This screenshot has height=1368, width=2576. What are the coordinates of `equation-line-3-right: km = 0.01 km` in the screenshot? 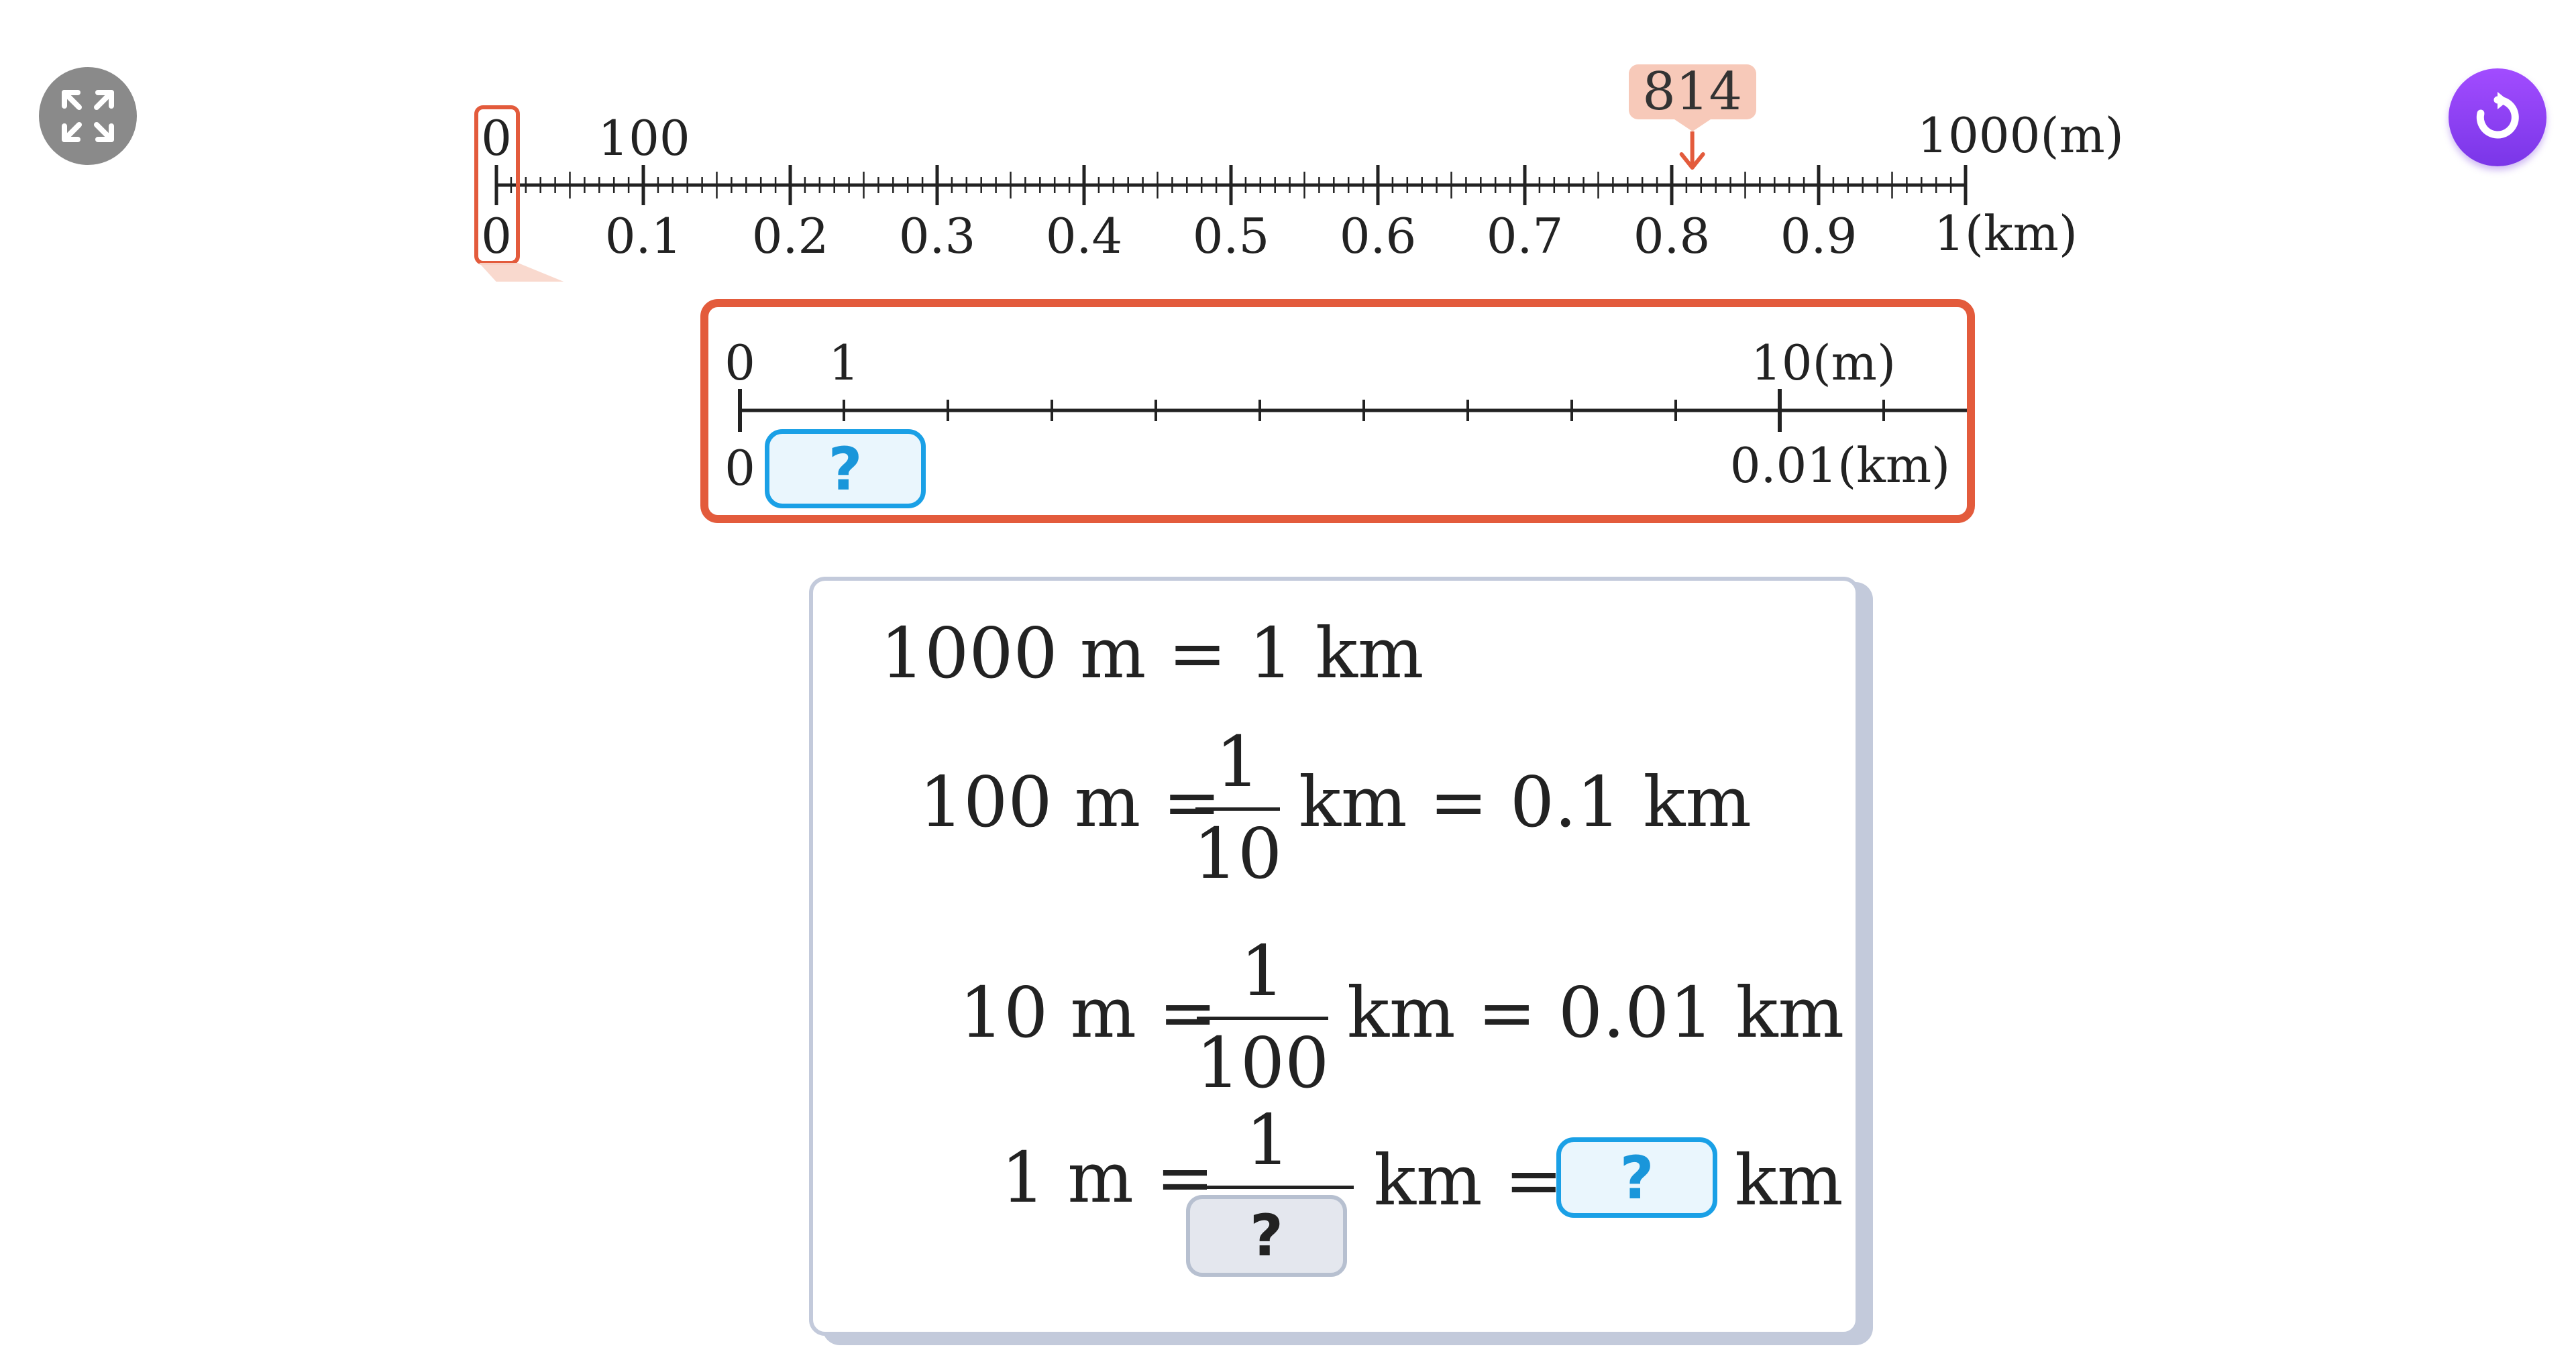 It's located at (1596, 1012).